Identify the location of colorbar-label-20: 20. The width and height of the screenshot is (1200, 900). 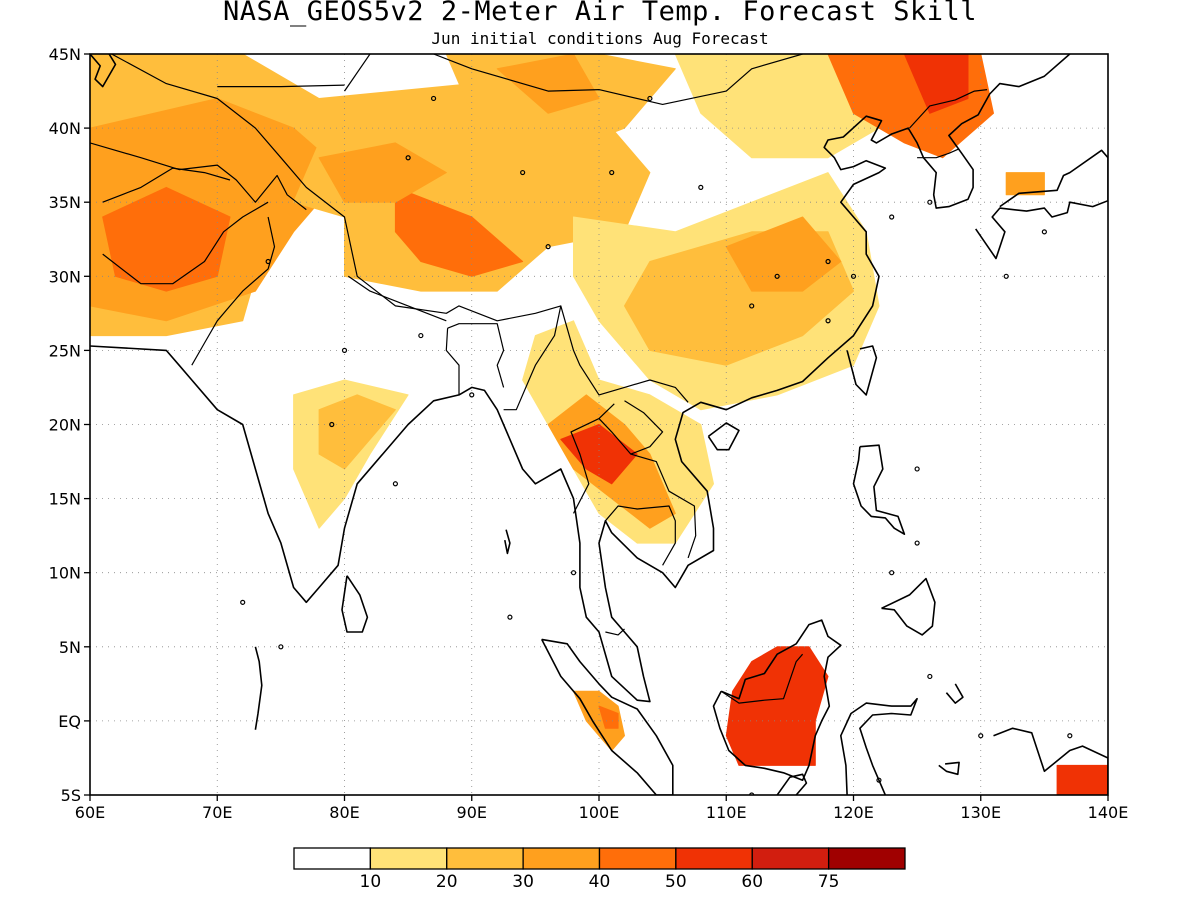
(447, 882).